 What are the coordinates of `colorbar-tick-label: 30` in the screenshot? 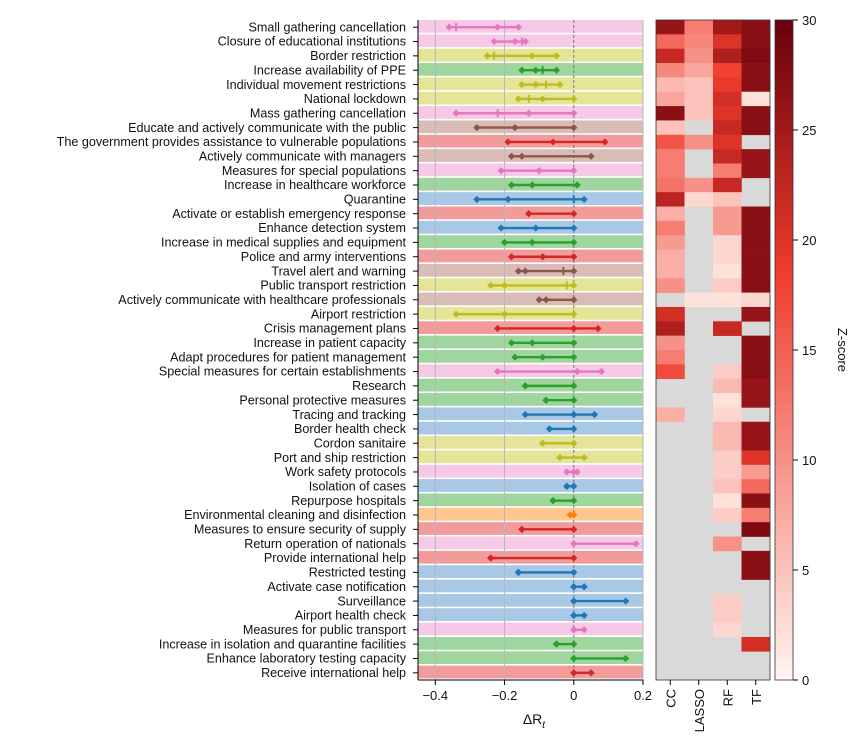 It's located at (809, 20).